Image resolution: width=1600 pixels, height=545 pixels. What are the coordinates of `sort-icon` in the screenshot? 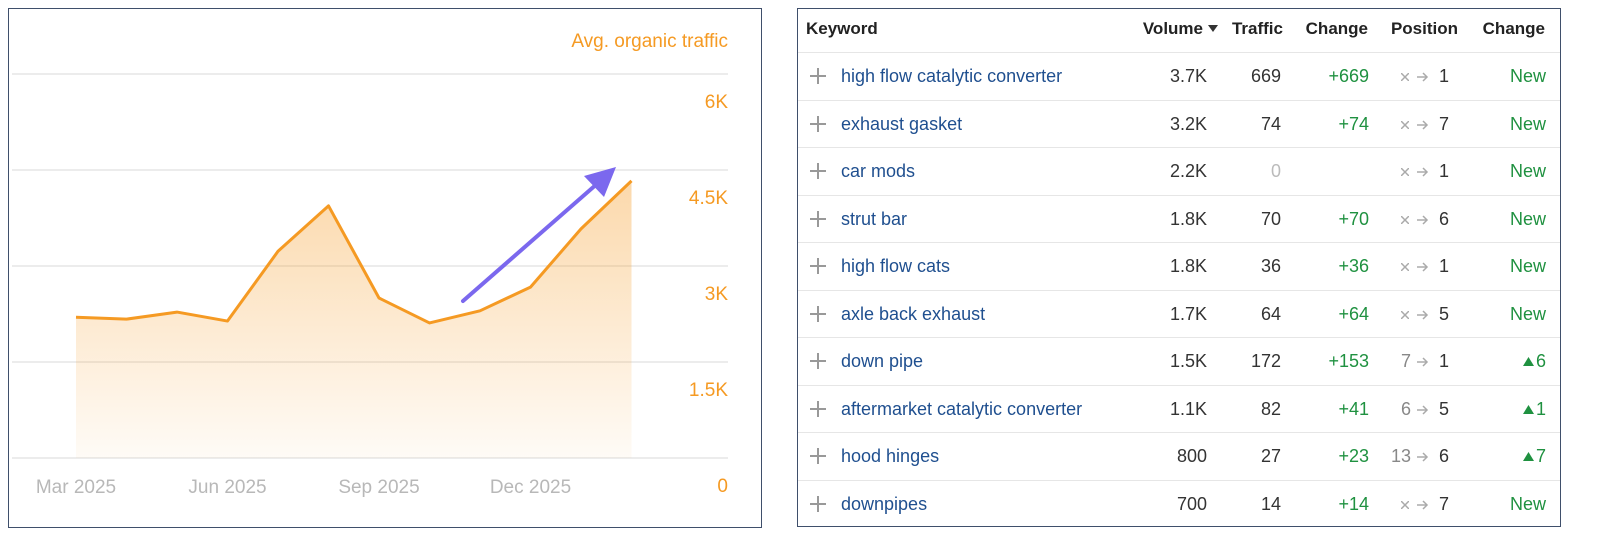 It's located at (1213, 29).